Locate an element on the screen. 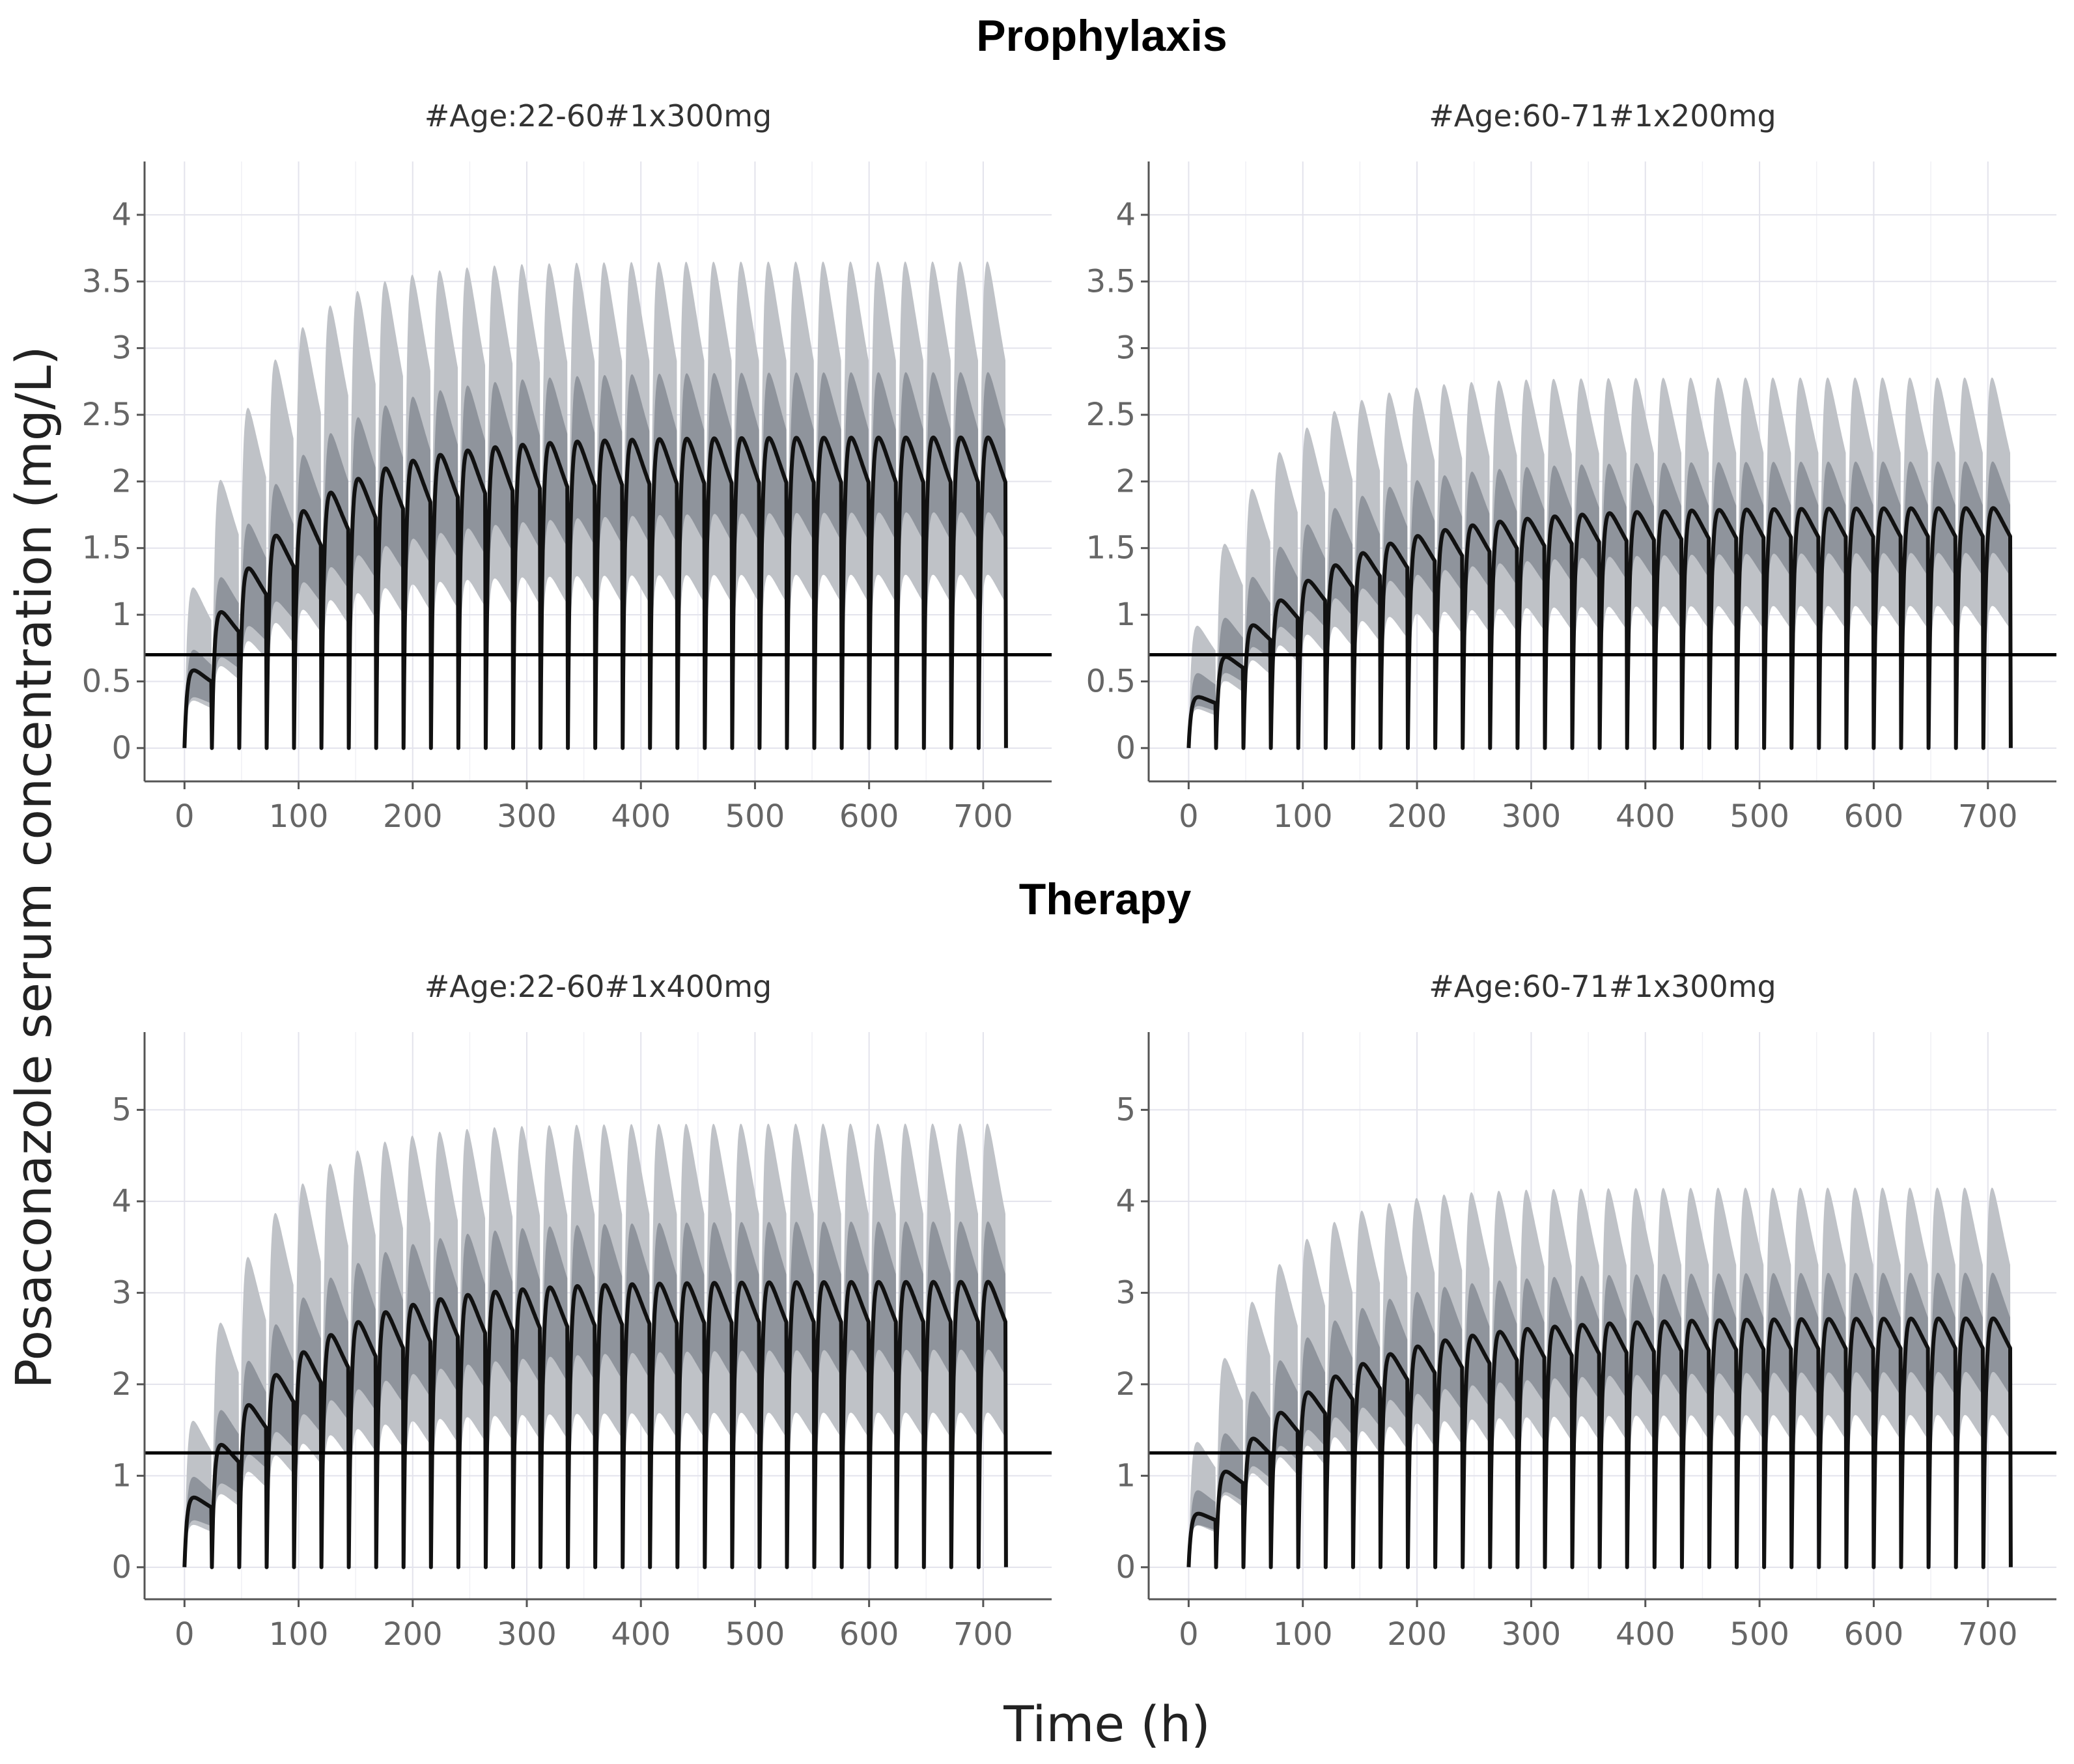  section-title-therapy: Therapy is located at coordinates (1105, 900).